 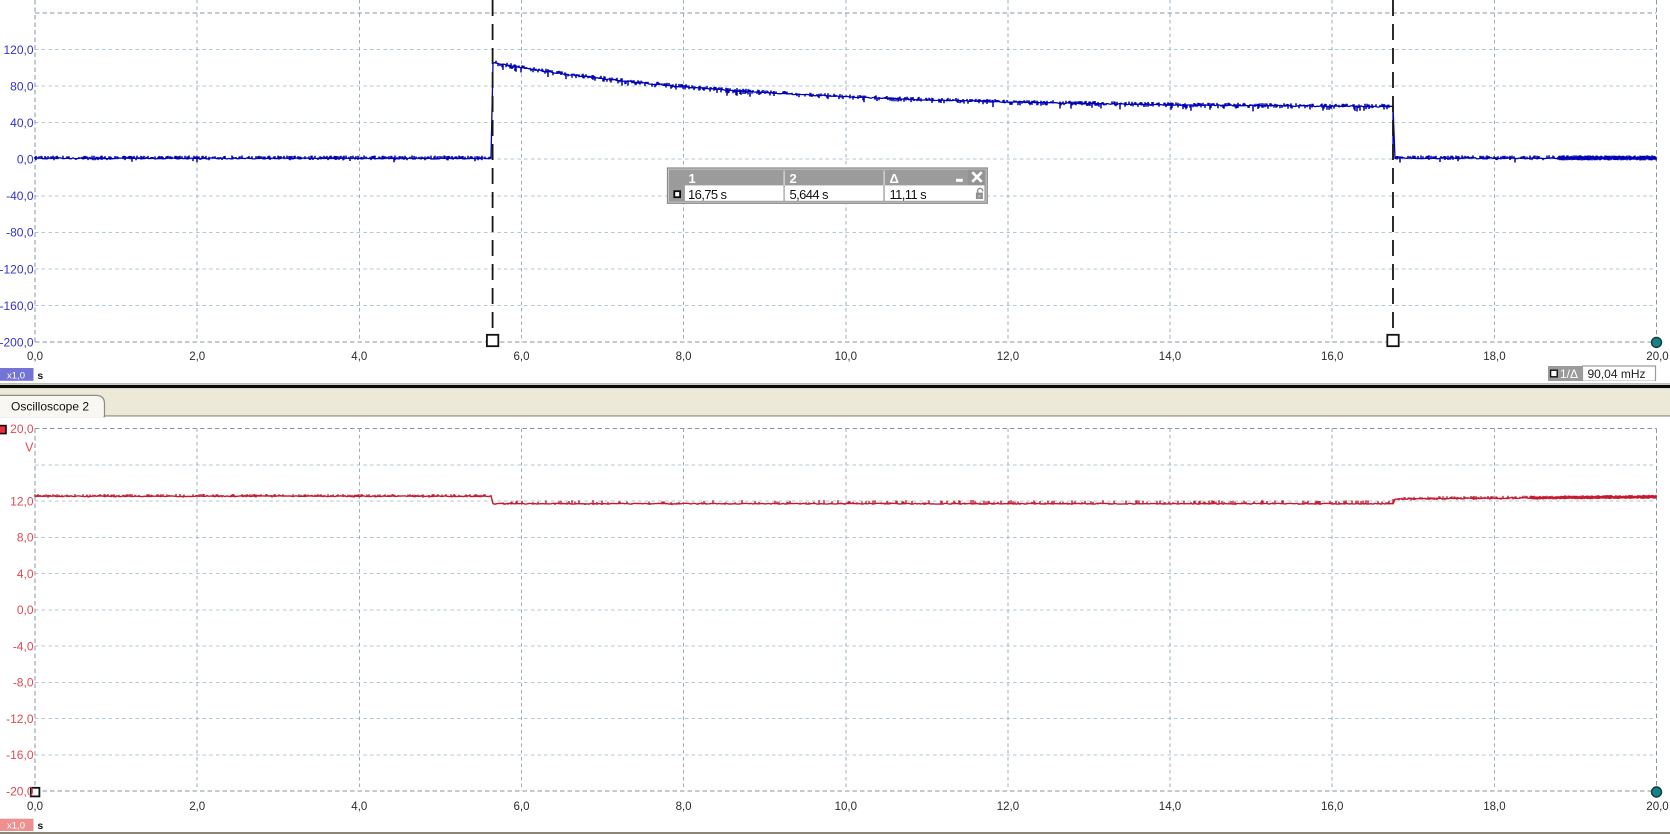 What do you see at coordinates (909, 194) in the screenshot?
I see `svg-text: 11,11 s` at bounding box center [909, 194].